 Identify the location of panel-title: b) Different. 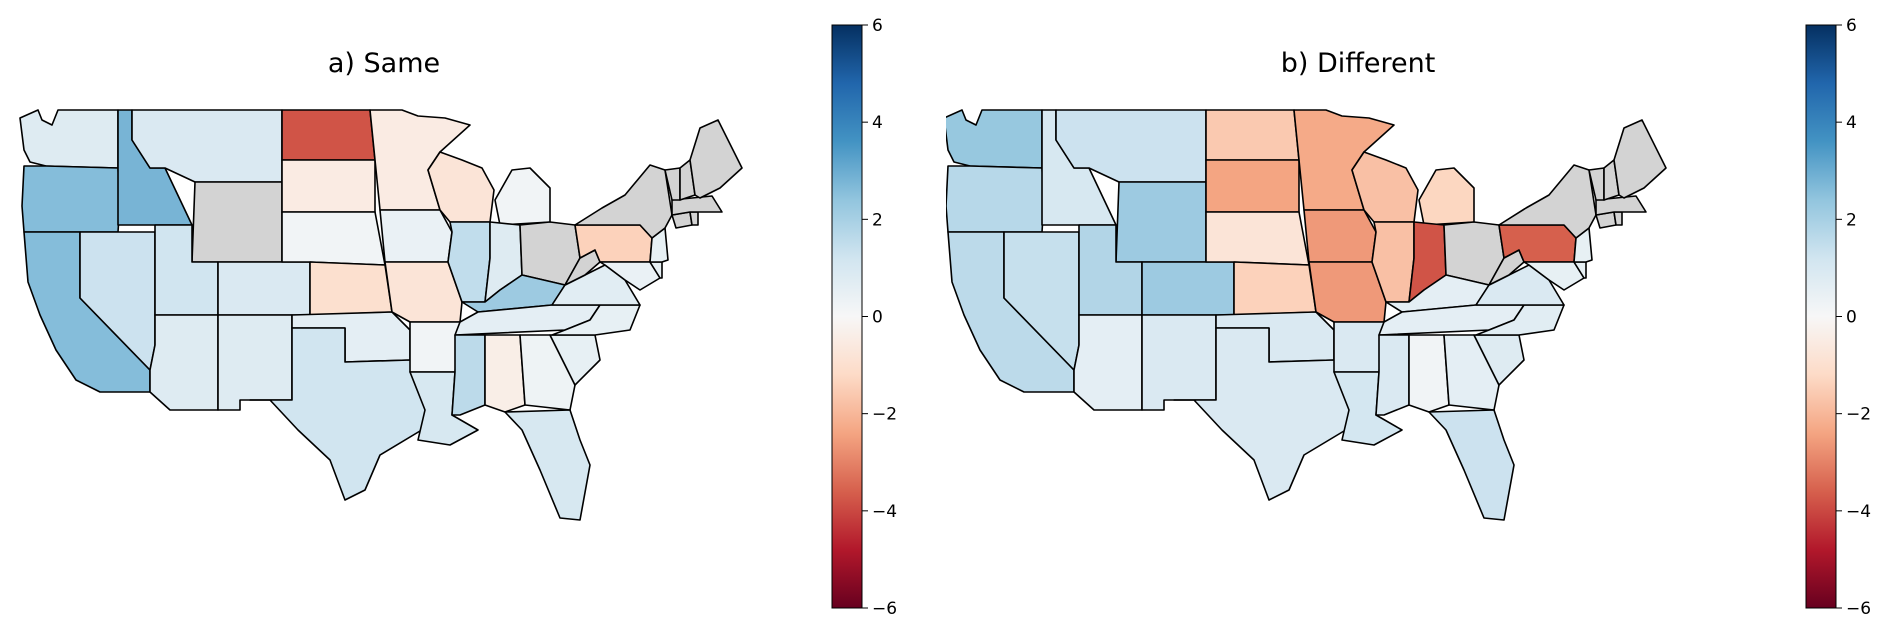
(1358, 63).